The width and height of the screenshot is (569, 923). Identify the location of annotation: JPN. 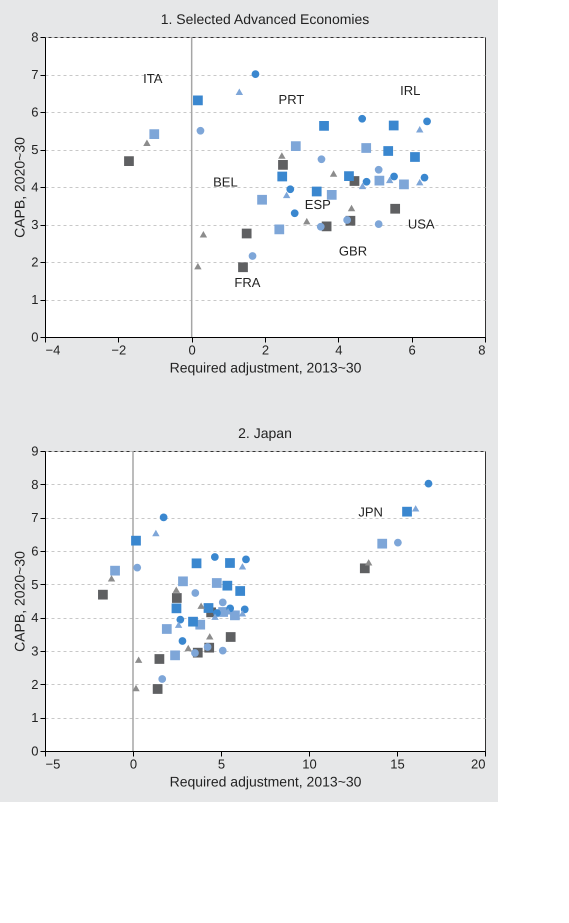
(370, 512).